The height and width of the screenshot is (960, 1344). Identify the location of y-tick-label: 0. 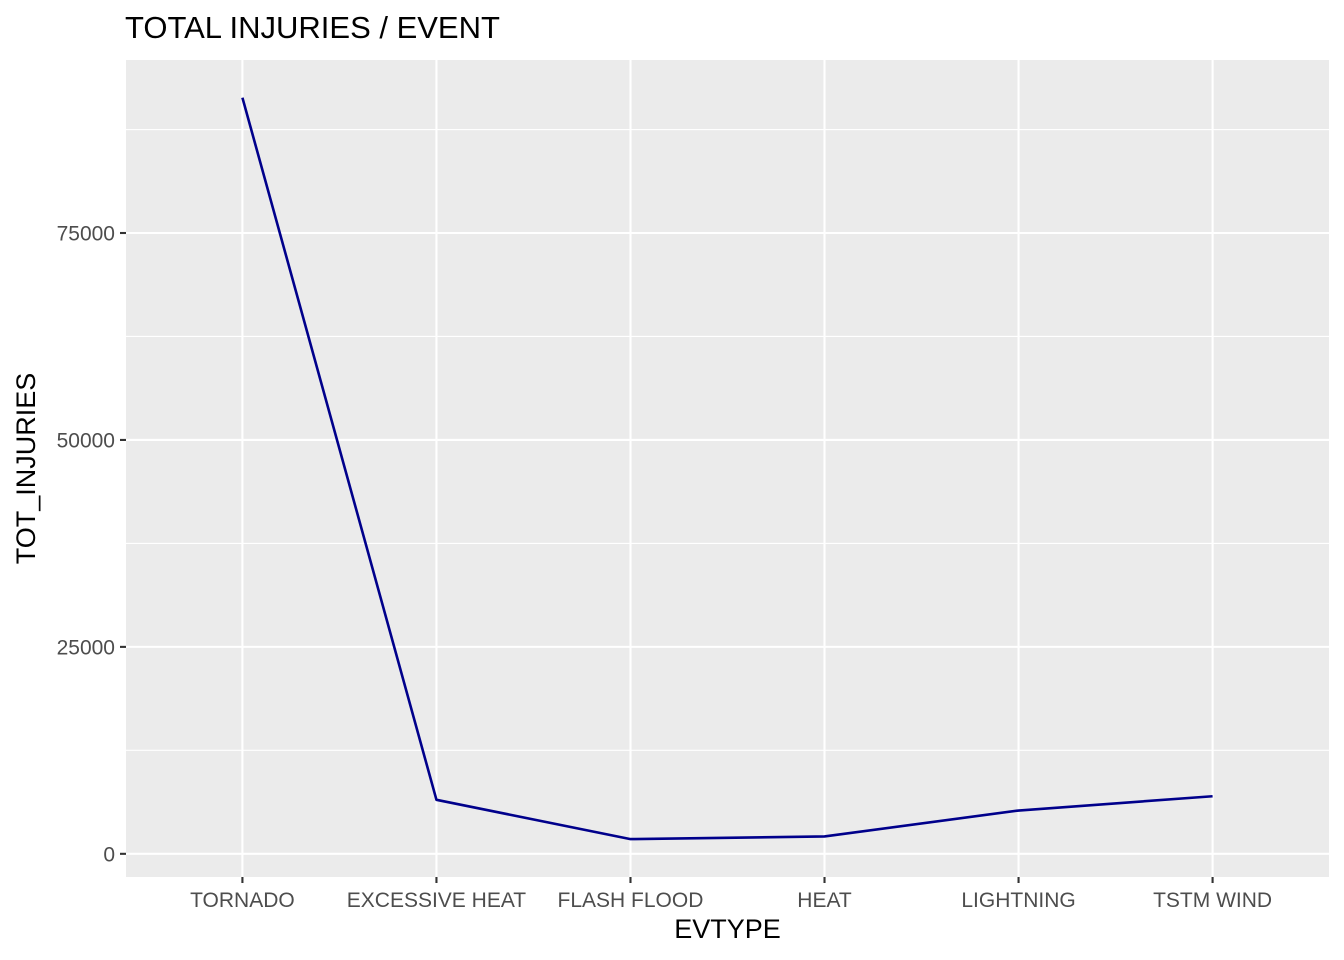
(109, 854).